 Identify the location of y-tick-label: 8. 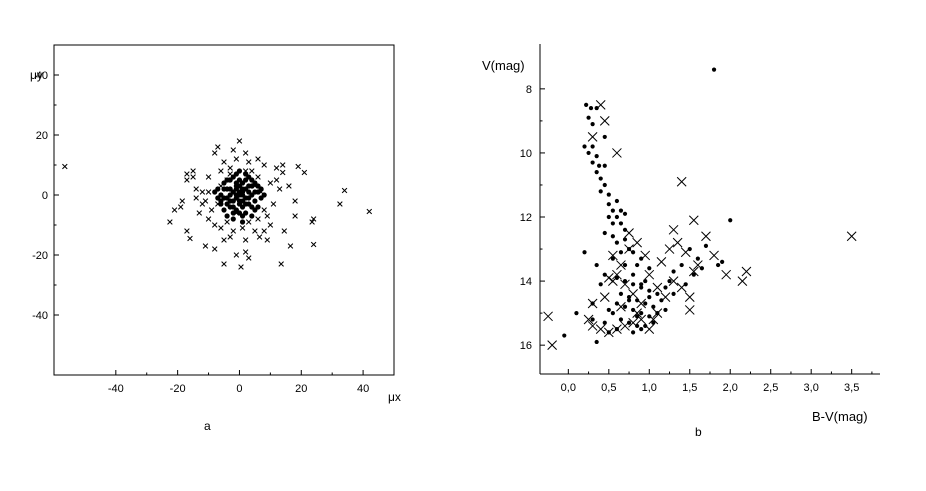
(529, 90).